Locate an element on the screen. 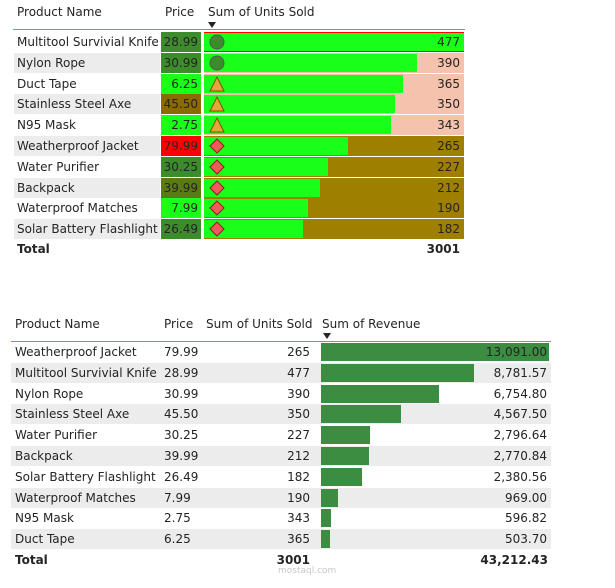 Image resolution: width=615 pixels, height=588 pixels. price-cell: 45.50 is located at coordinates (181, 414).